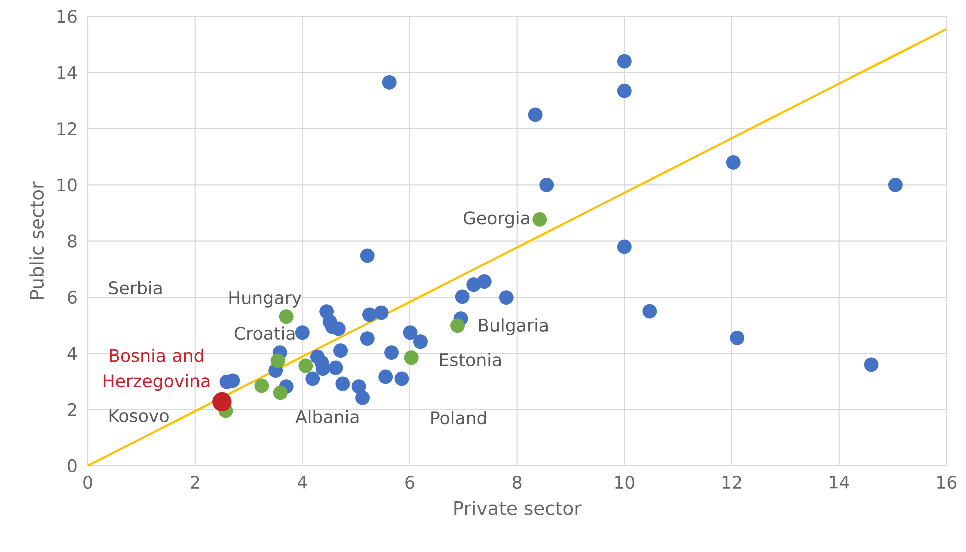 The width and height of the screenshot is (966, 552). What do you see at coordinates (459, 418) in the screenshot?
I see `annotation: Poland` at bounding box center [459, 418].